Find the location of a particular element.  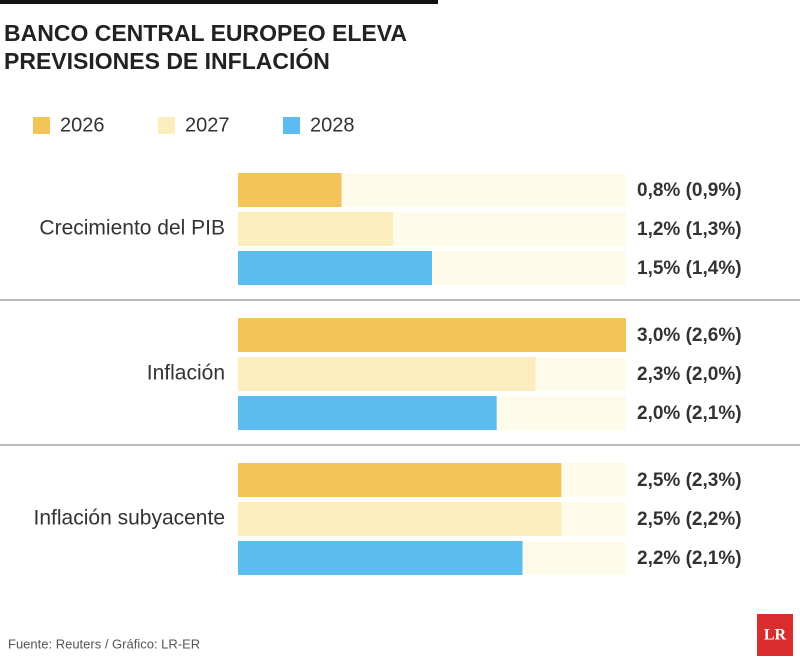

legend-label: 2026 is located at coordinates (82, 125).